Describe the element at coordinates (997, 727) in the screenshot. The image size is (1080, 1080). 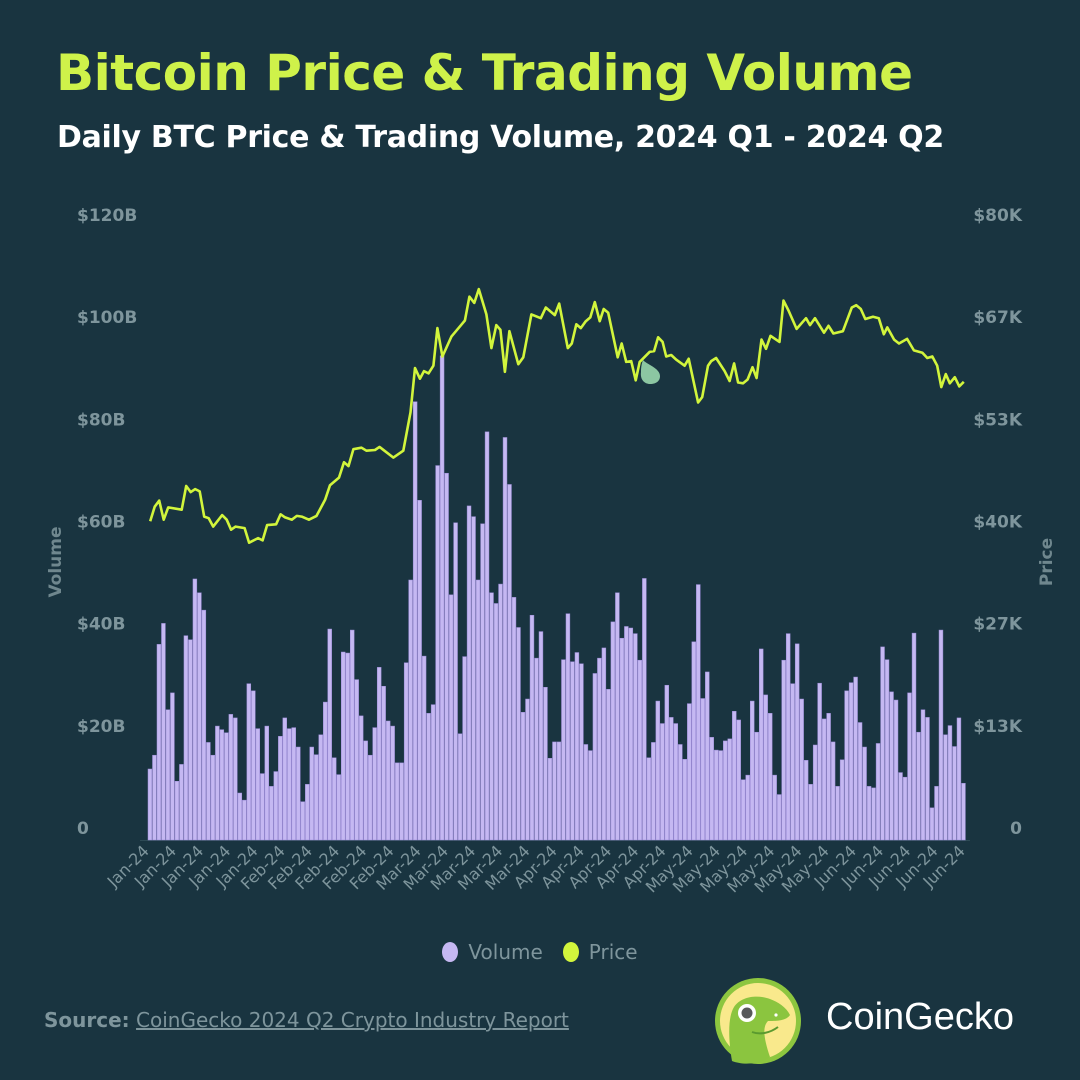
I see `right-tick-label: $13K` at that location.